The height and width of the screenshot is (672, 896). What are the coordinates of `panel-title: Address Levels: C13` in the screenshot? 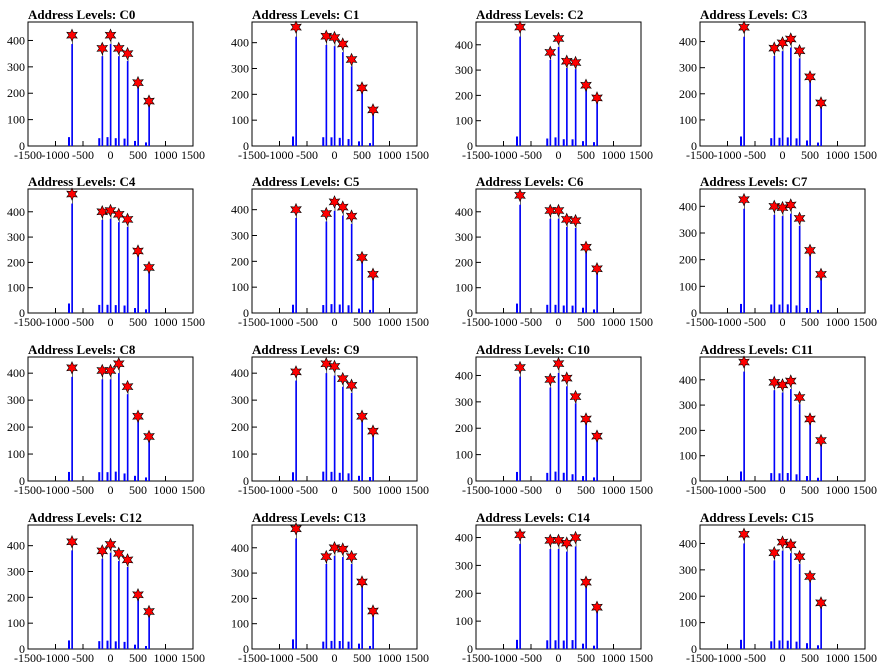 It's located at (309, 517).